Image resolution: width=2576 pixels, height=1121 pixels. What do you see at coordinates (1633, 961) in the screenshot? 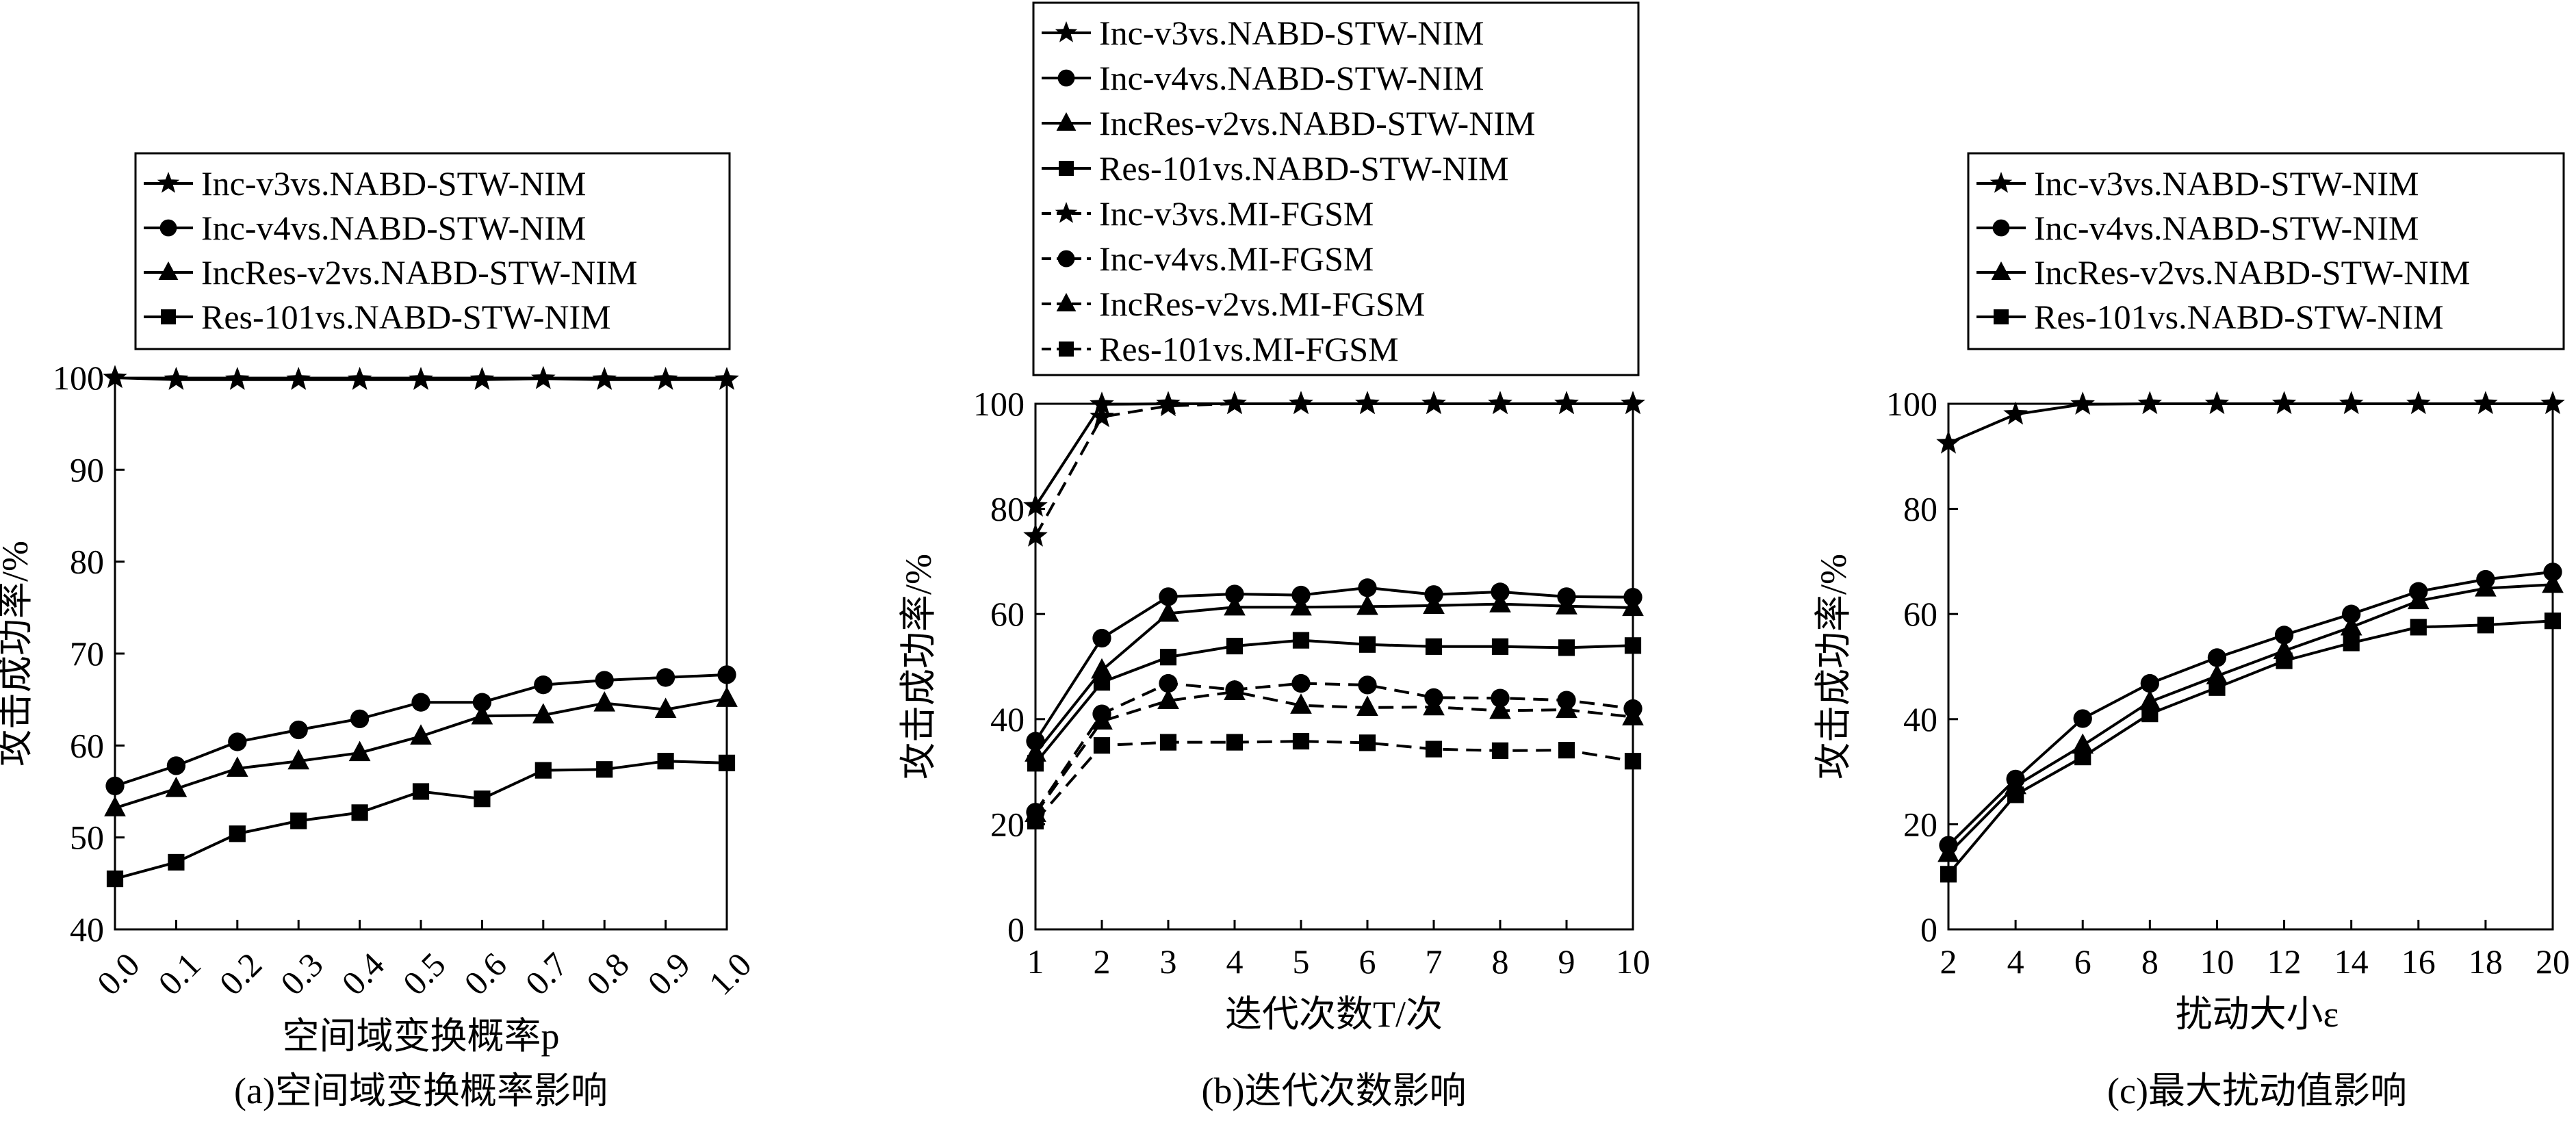
I see `x-tick-label: 10` at bounding box center [1633, 961].